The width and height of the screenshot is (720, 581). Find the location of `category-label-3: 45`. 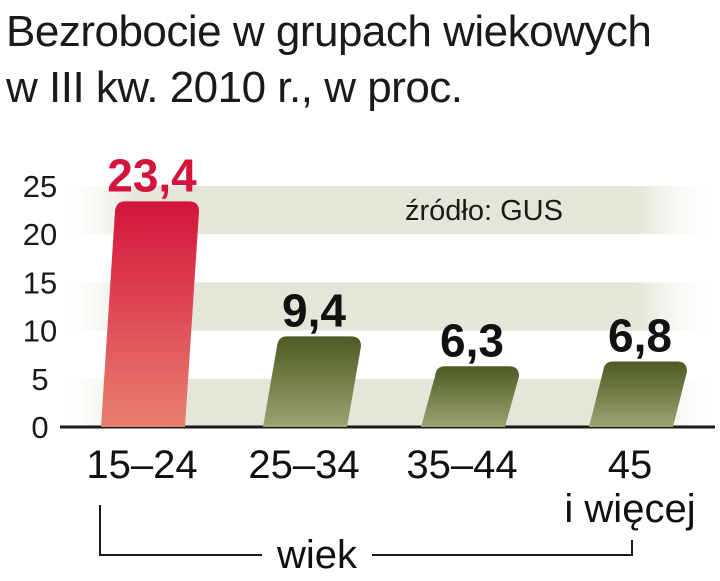

category-label-3: 45 is located at coordinates (630, 465).